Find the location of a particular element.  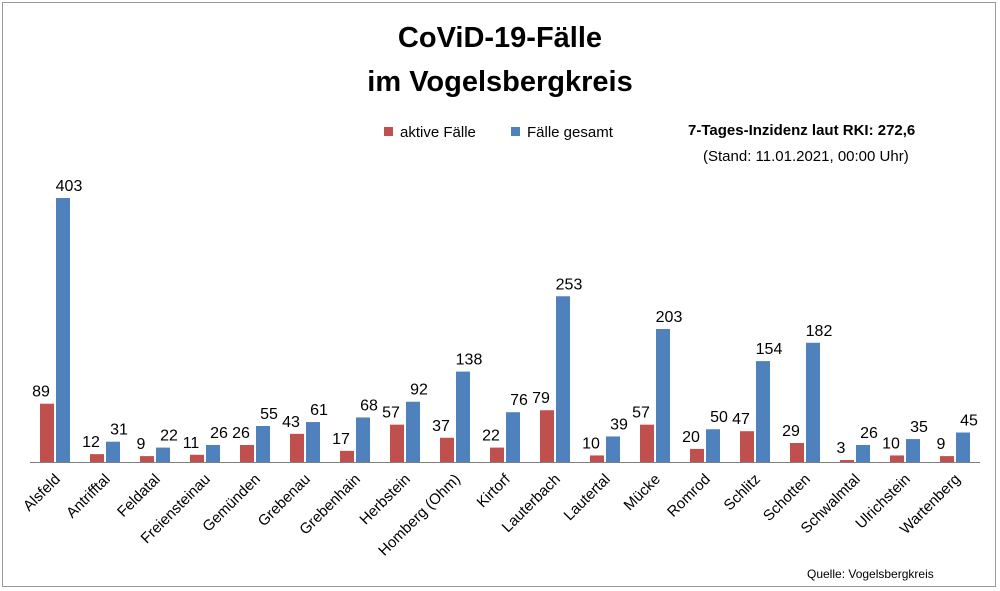

data-label-gesamt-13: 50 is located at coordinates (719, 417).